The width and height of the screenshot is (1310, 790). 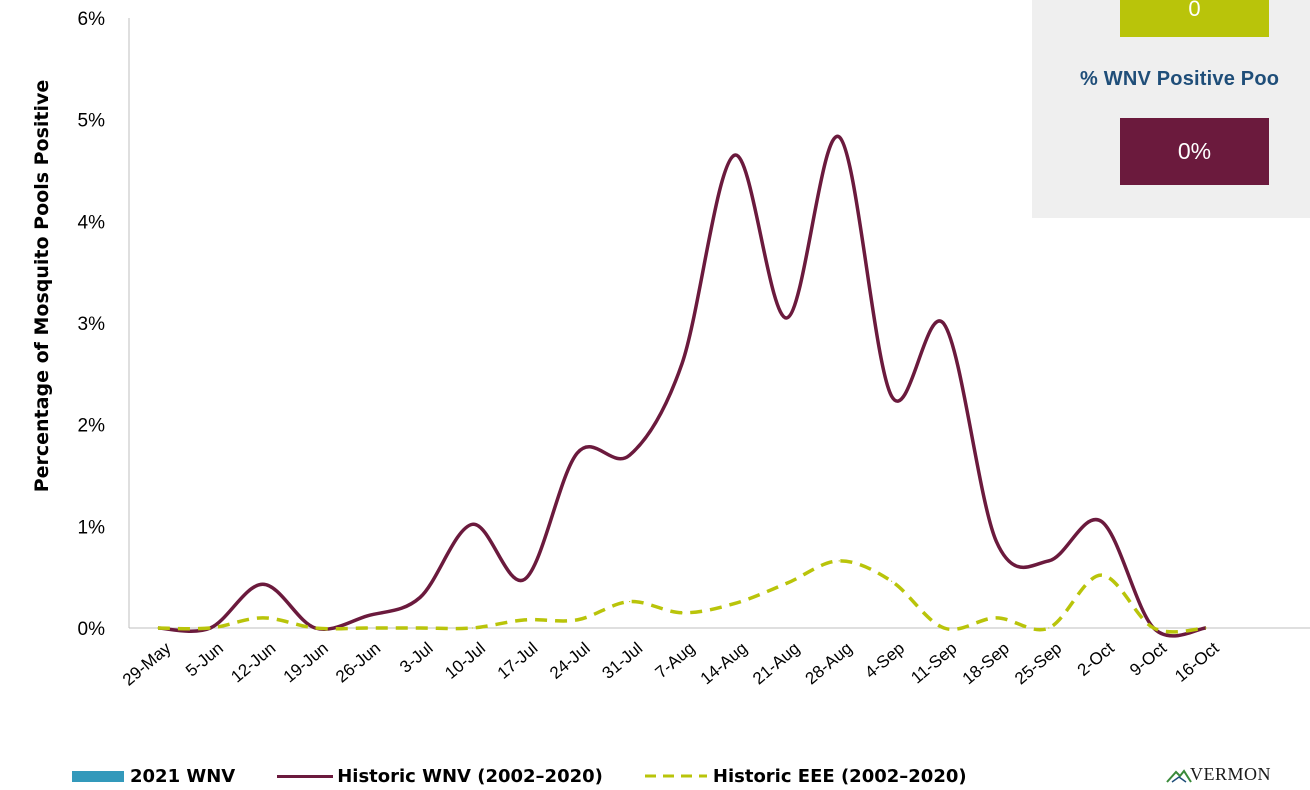 I want to click on x-tick-label: 11-Sep, so click(x=933, y=663).